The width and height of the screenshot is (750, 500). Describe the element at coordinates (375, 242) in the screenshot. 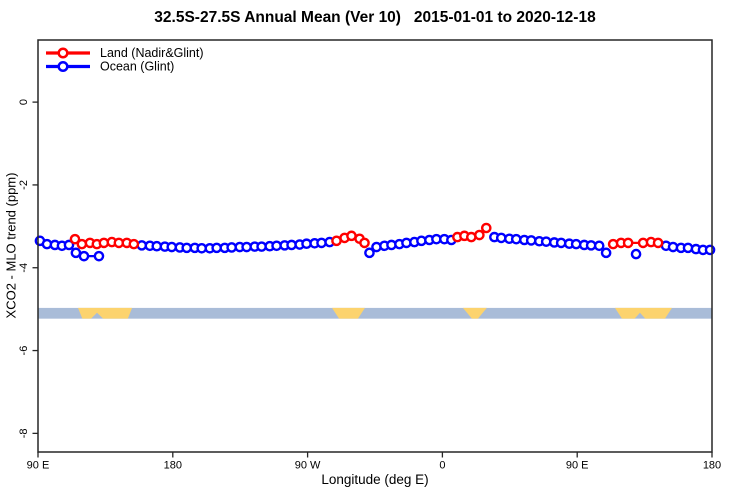

I see `data-series` at that location.